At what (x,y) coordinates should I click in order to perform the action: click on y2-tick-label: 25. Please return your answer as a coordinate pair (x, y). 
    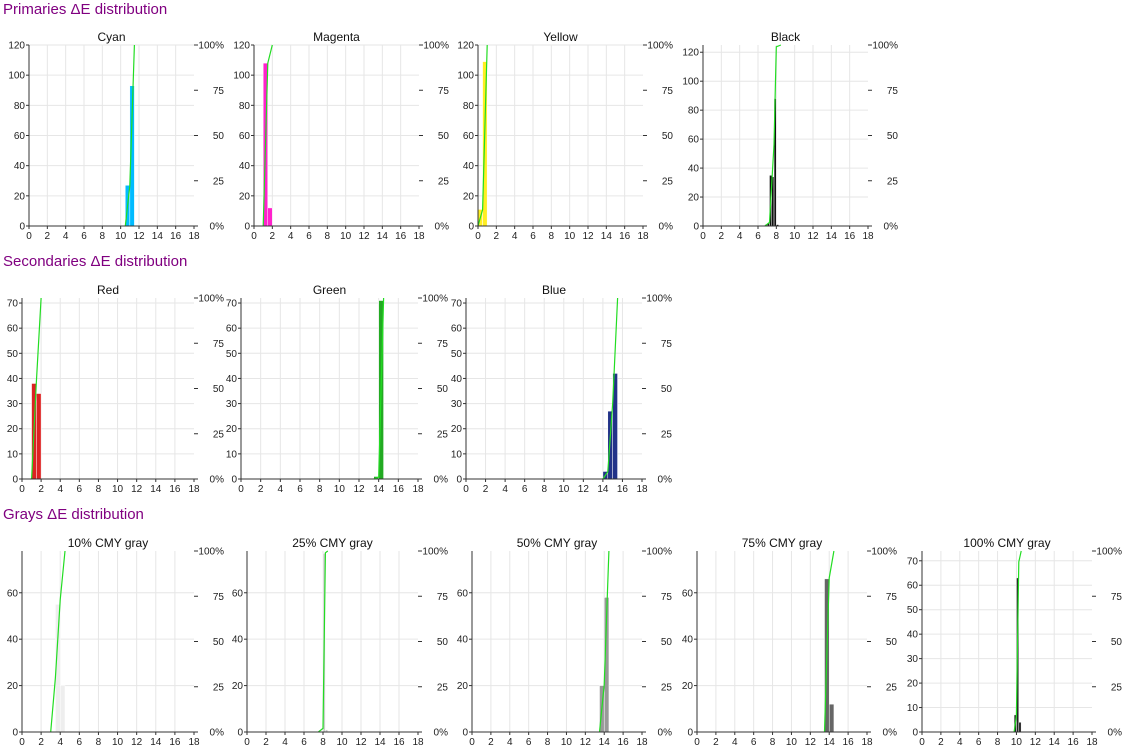
    Looking at the image, I should click on (443, 434).